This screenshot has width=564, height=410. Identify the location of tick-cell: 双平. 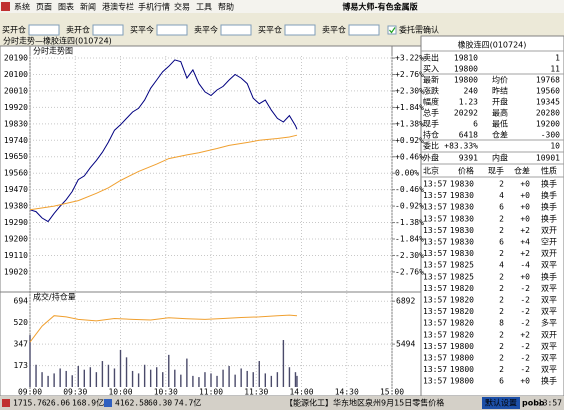
(549, 265).